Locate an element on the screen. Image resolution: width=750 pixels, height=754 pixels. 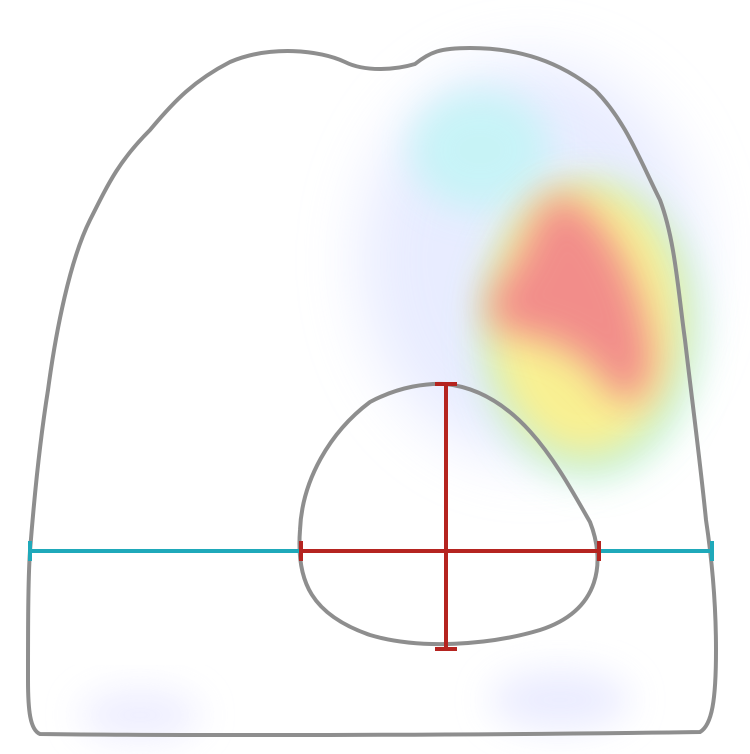
heat-cyan is located at coordinates (480, 150).